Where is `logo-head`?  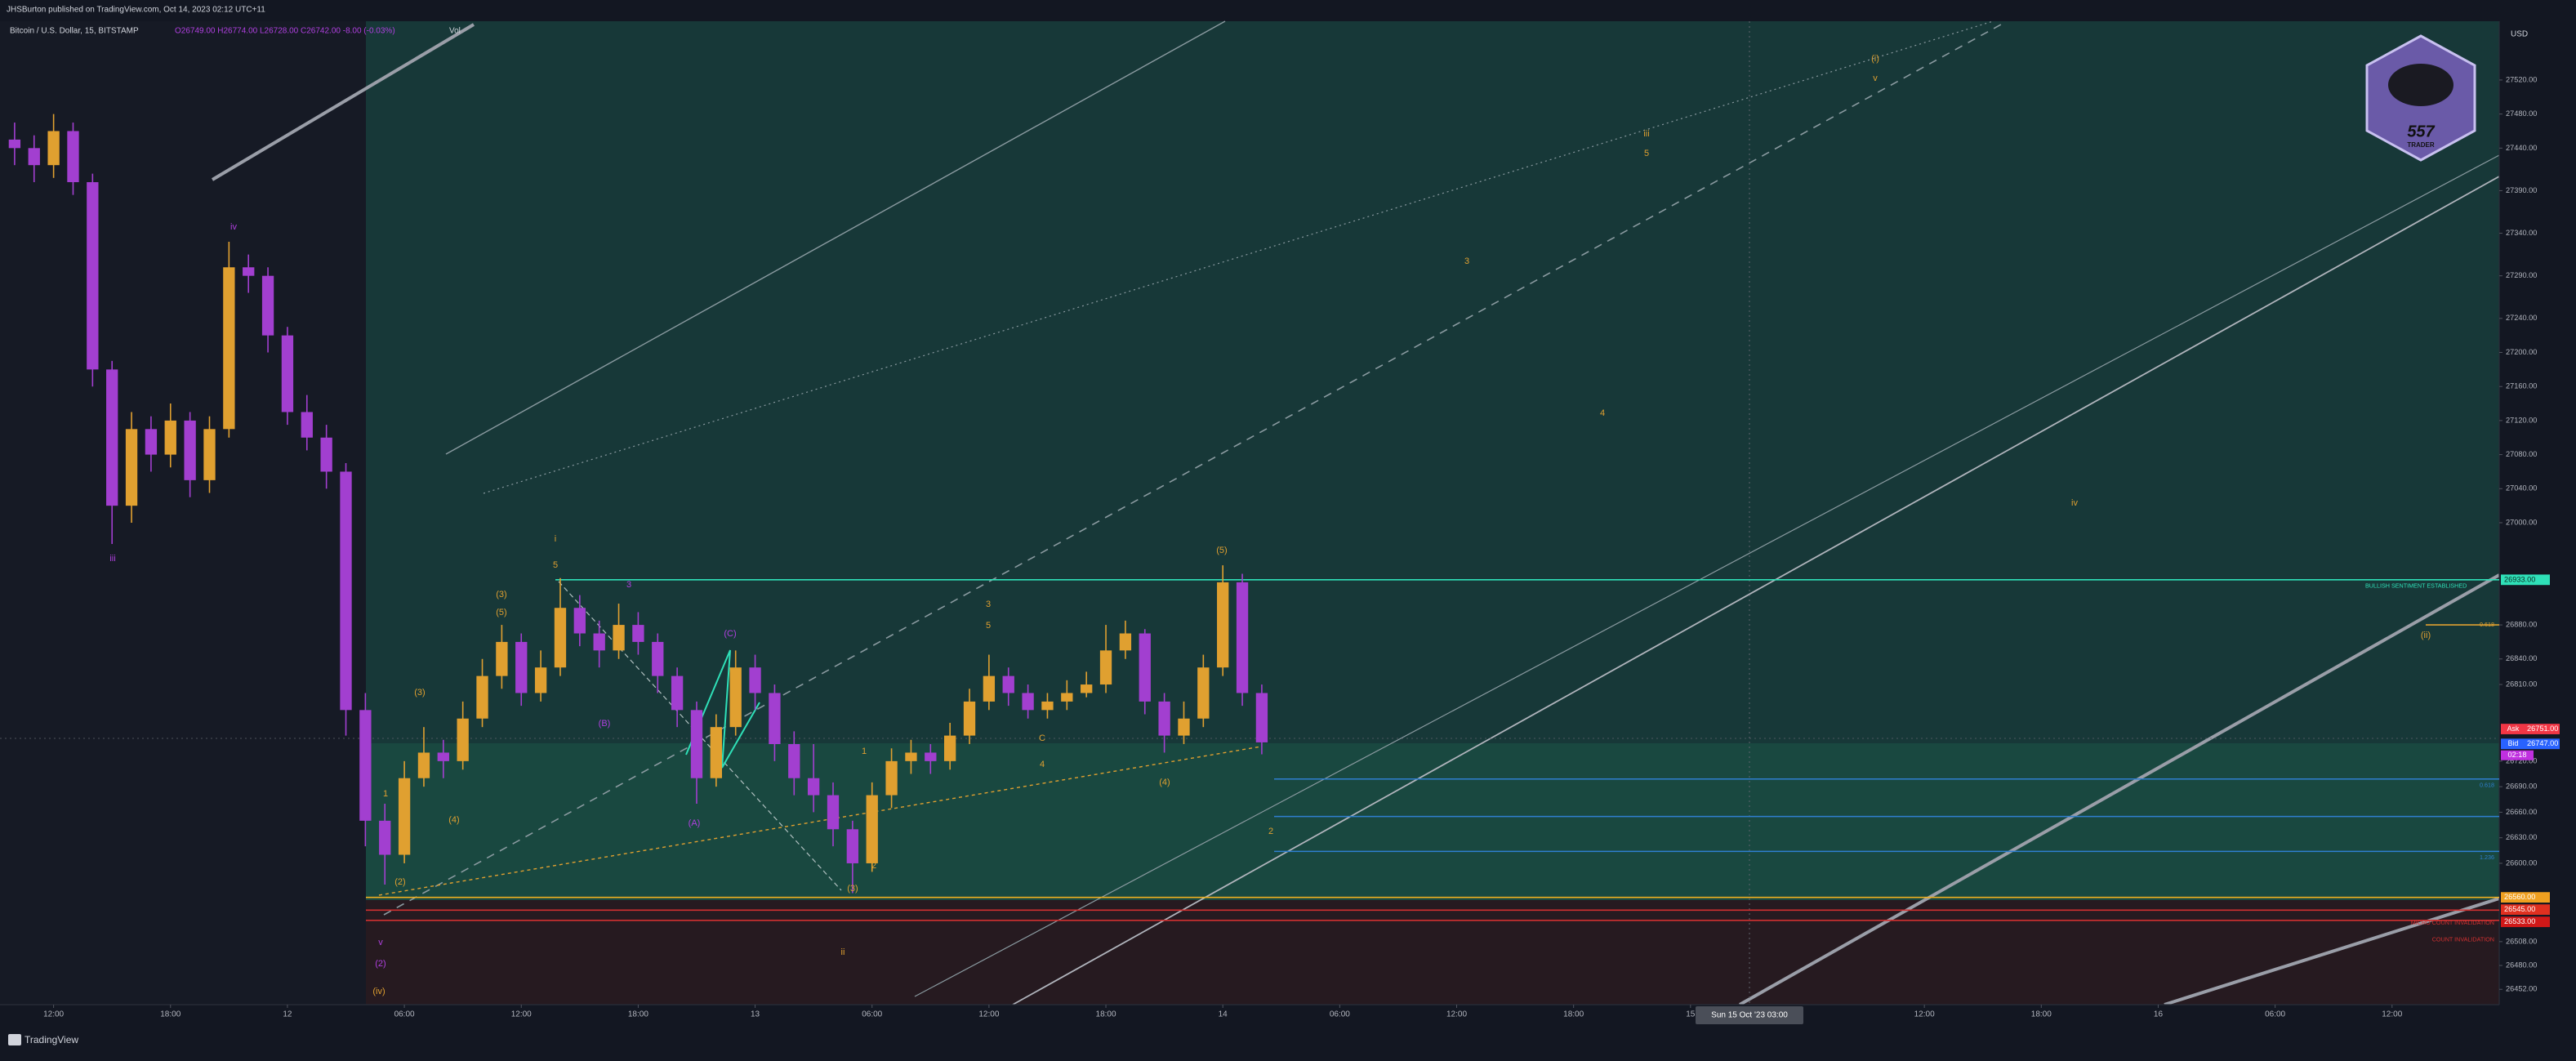
logo-head is located at coordinates (2420, 85).